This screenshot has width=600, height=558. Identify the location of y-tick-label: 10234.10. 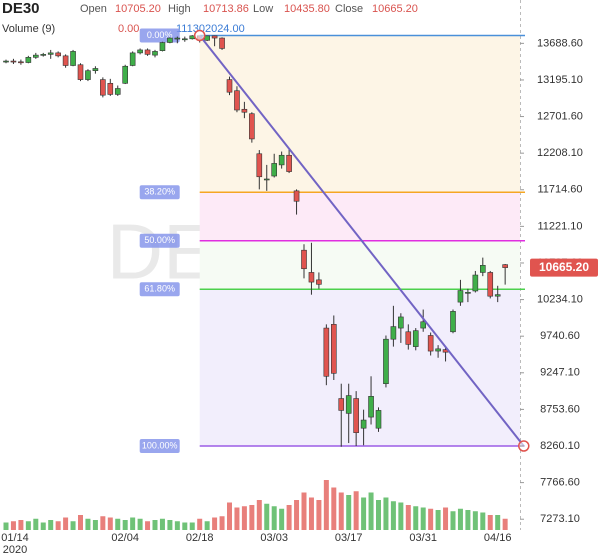
(560, 299).